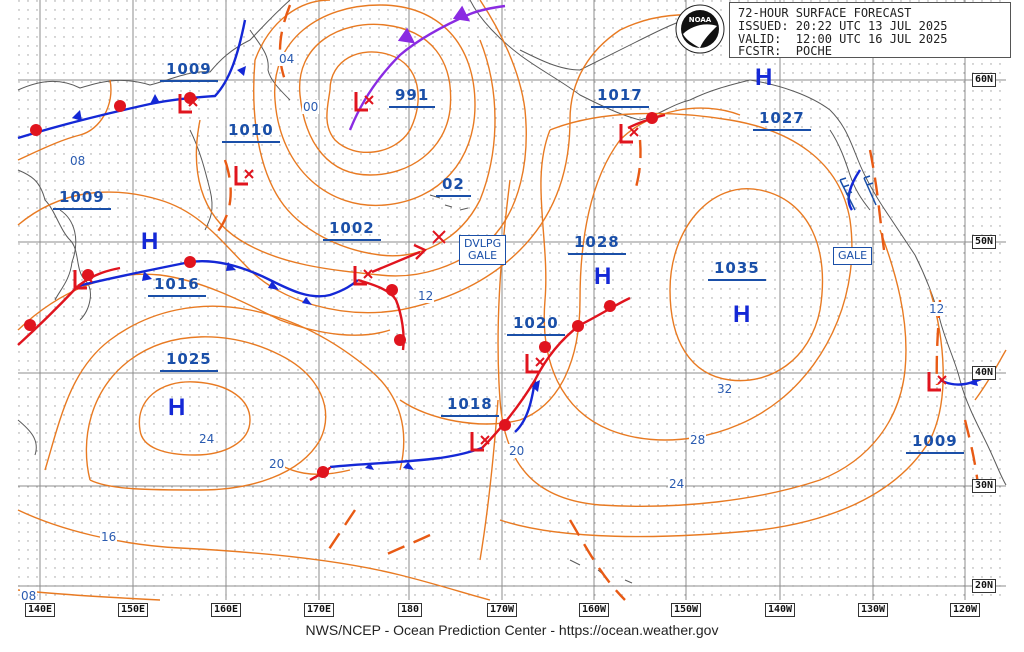 This screenshot has height=652, width=1024. I want to click on latitude-label: 50N, so click(984, 242).